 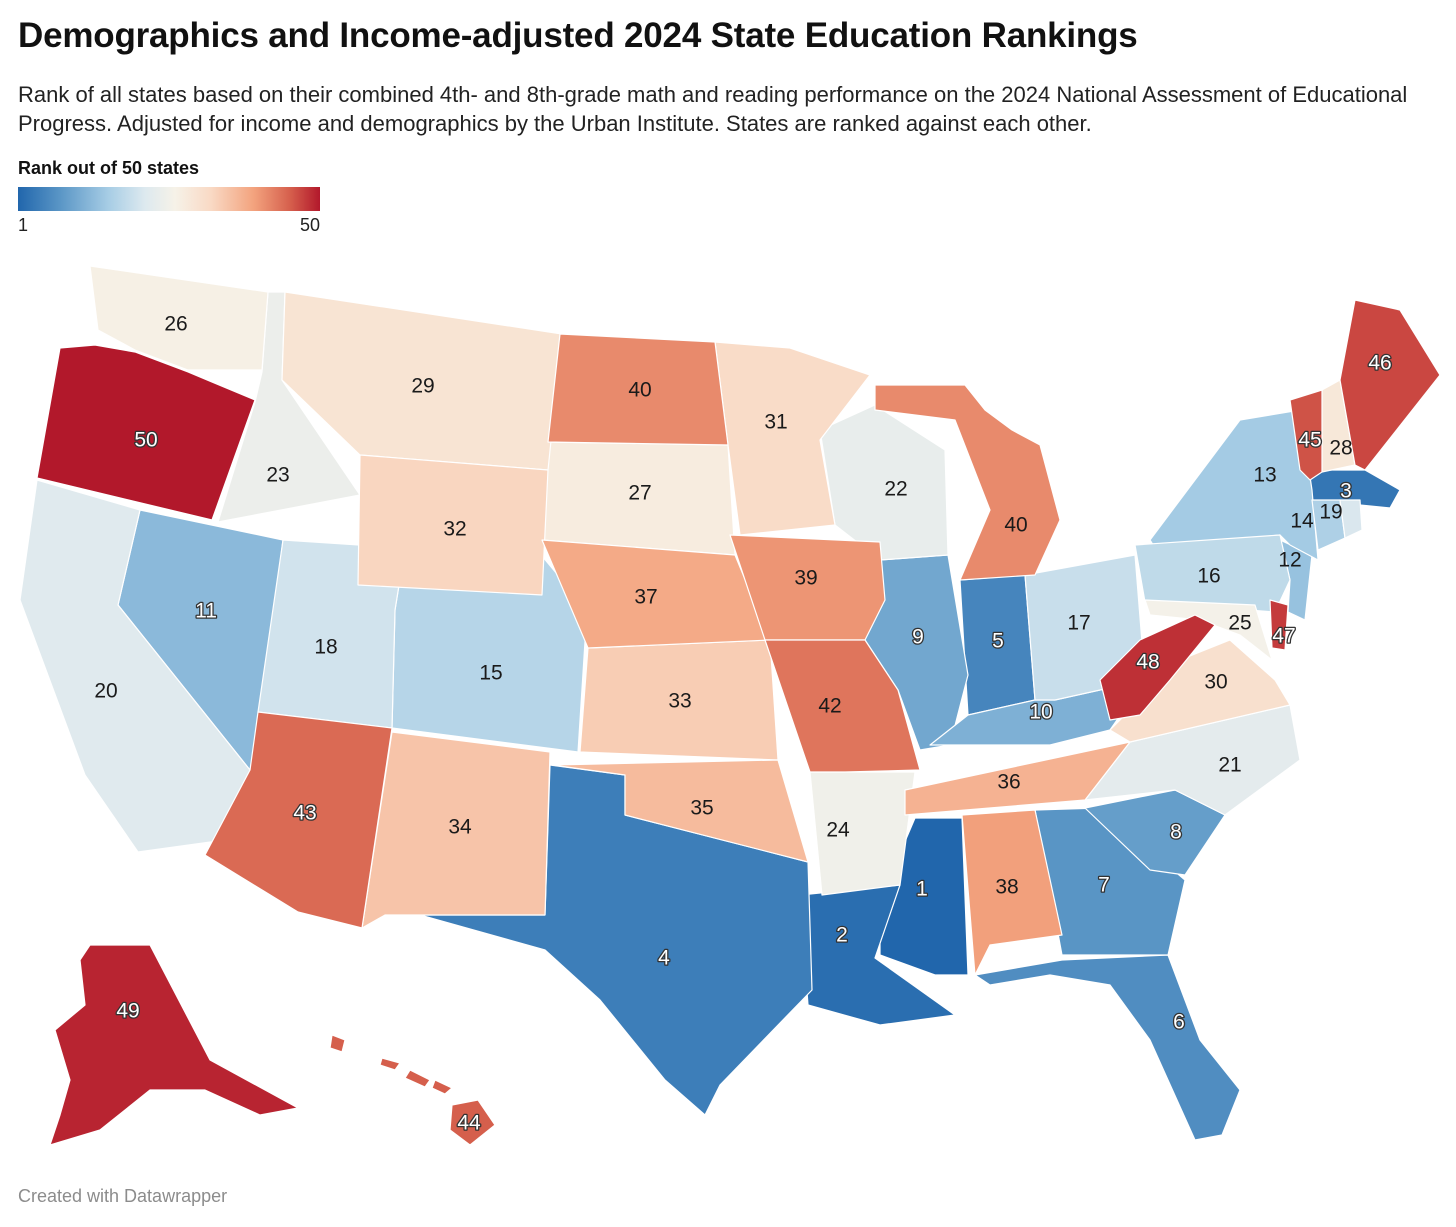 I want to click on state-shape-ak, so click(x=174, y=1045).